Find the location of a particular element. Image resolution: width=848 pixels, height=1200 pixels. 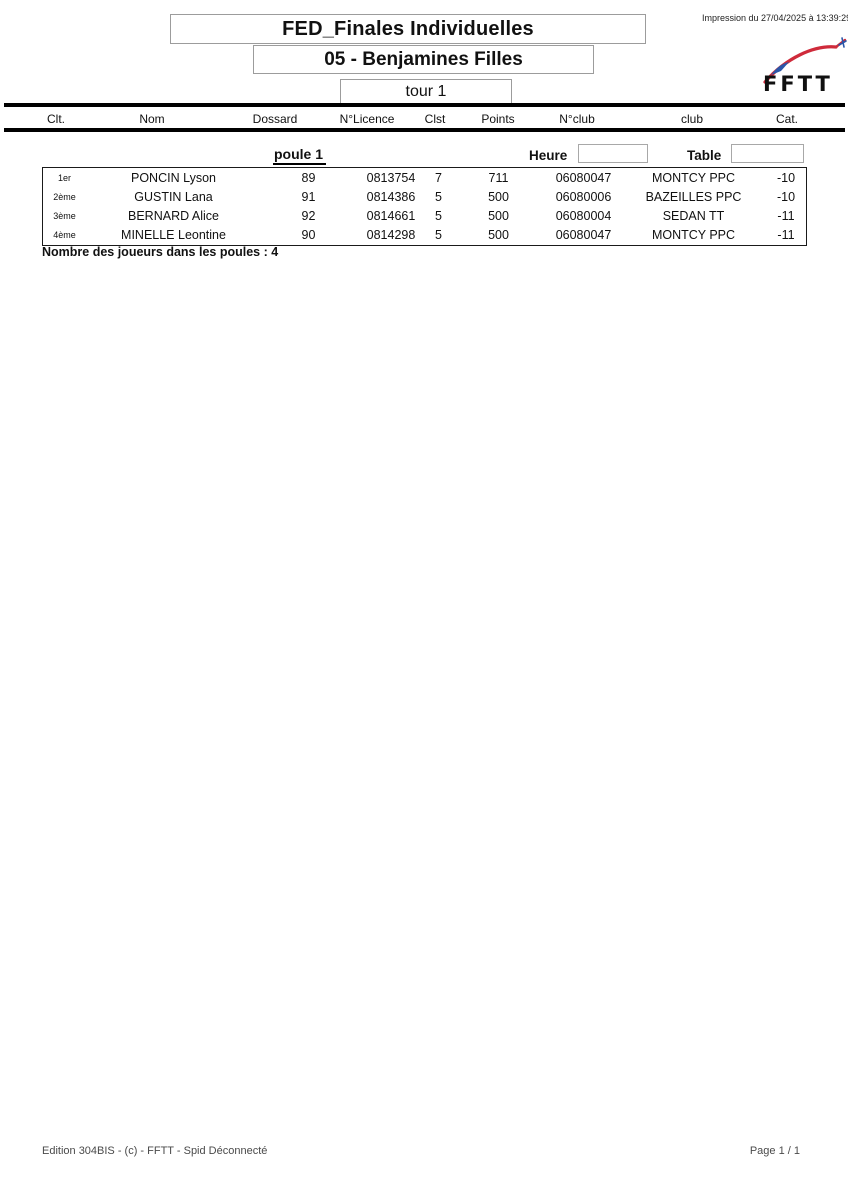

cell-points: 711 is located at coordinates (498, 177).